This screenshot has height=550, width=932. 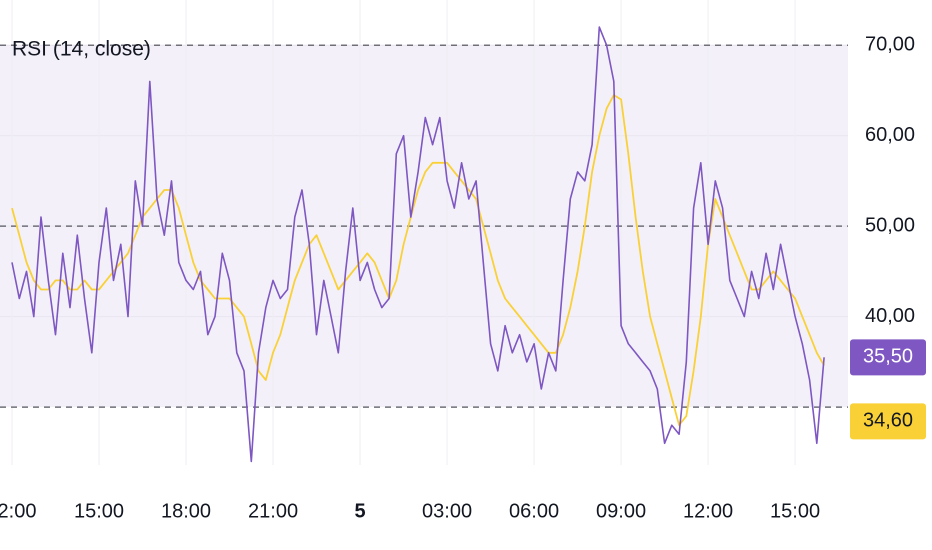 What do you see at coordinates (890, 316) in the screenshot?
I see `y-tick-label: 40,00` at bounding box center [890, 316].